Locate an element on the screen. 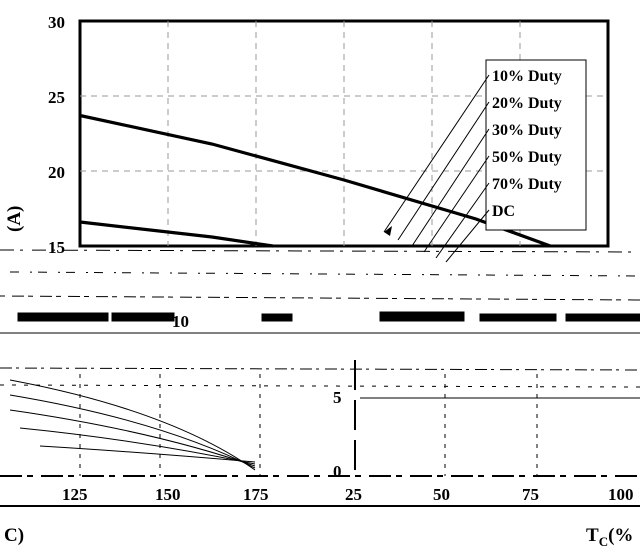 This screenshot has height=550, width=640. x-axis-label: TC(% is located at coordinates (609, 537).